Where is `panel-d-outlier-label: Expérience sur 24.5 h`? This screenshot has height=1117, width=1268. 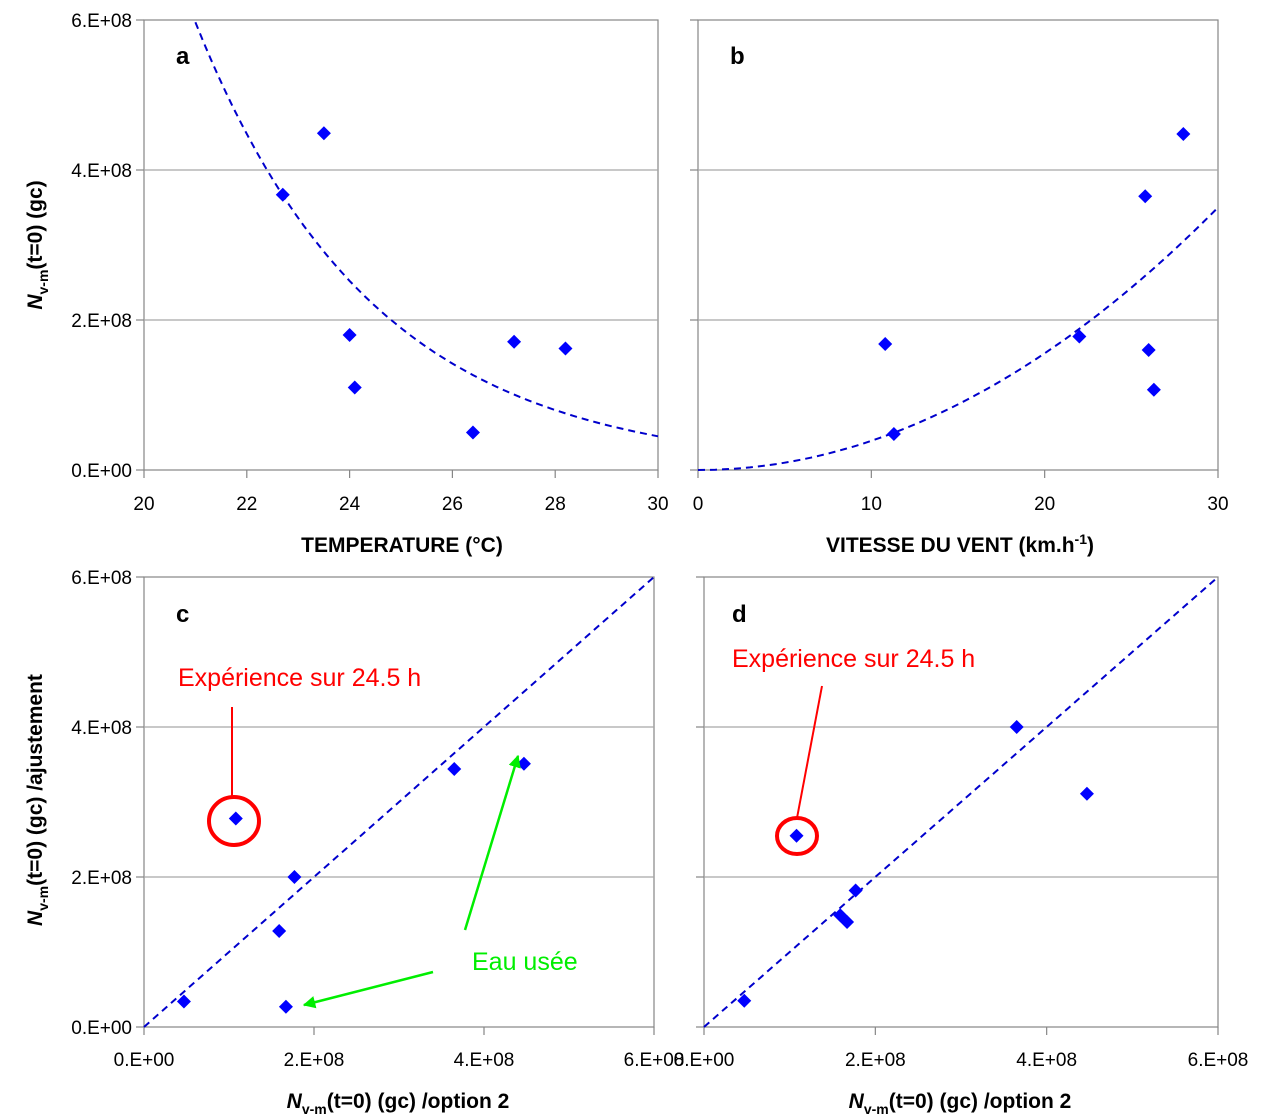
panel-d-outlier-label: Expérience sur 24.5 h is located at coordinates (853, 659).